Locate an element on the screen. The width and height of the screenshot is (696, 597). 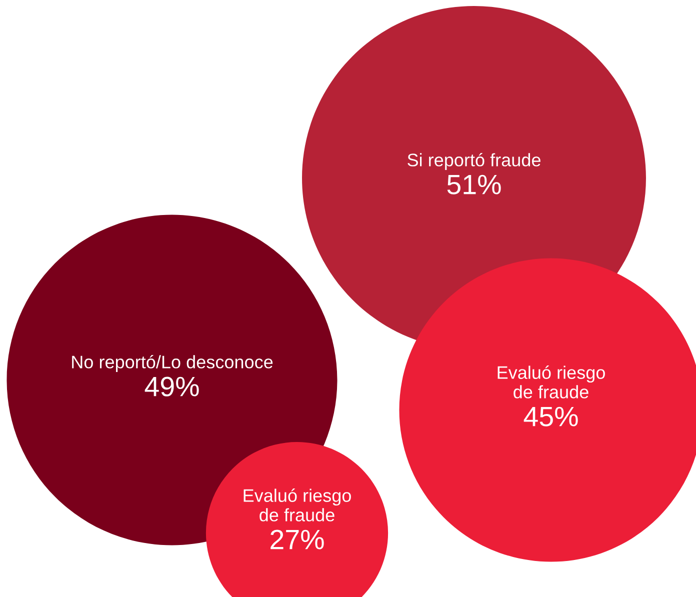
data-label: 51% is located at coordinates (474, 184).